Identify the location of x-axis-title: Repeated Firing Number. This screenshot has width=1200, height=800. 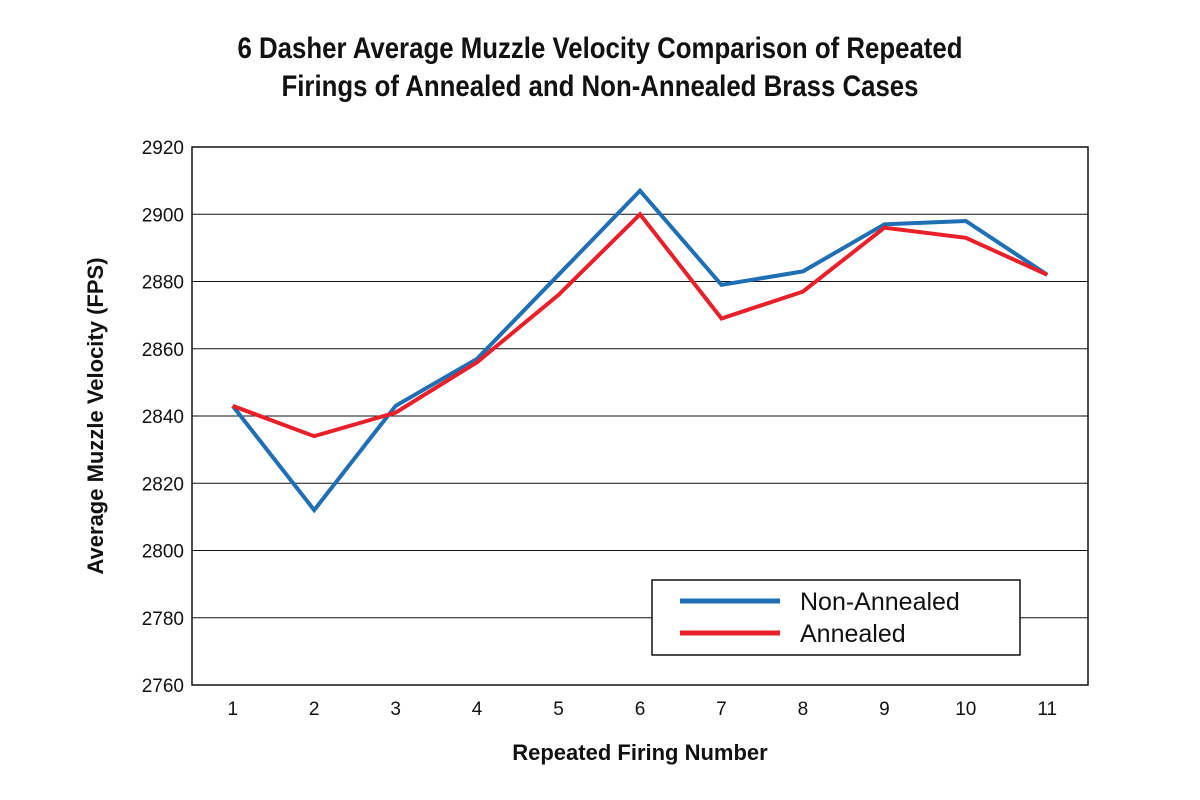
(640, 752).